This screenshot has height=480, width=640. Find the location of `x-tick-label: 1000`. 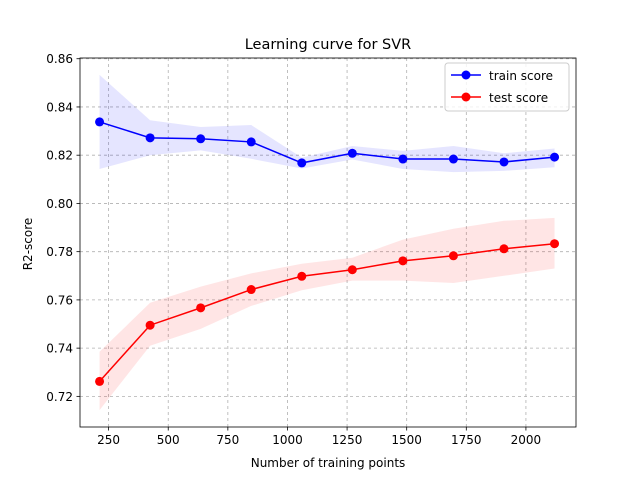

x-tick-label: 1000 is located at coordinates (287, 440).